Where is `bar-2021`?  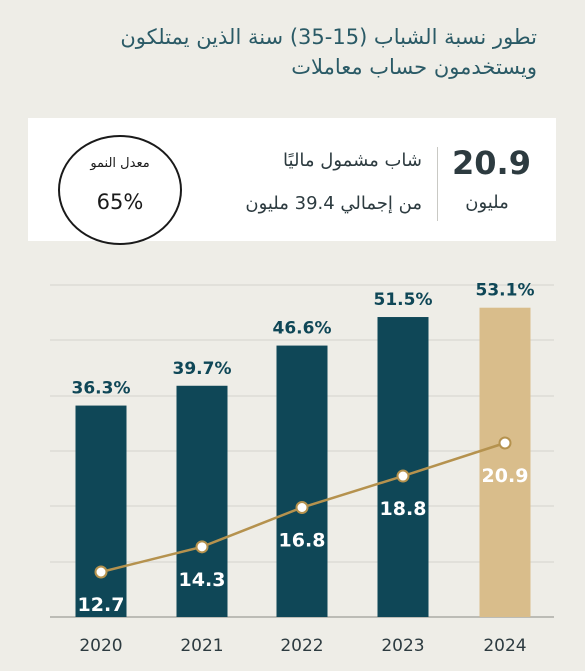 bar-2021 is located at coordinates (202, 501).